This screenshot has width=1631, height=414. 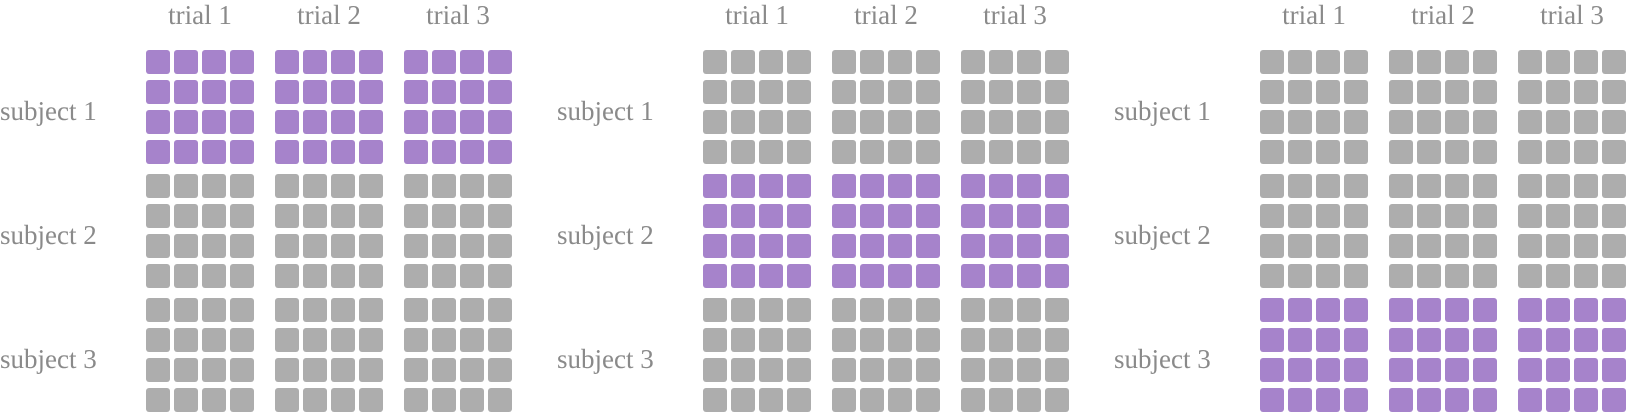 I want to click on trial-label: trial 2, so click(x=329, y=15).